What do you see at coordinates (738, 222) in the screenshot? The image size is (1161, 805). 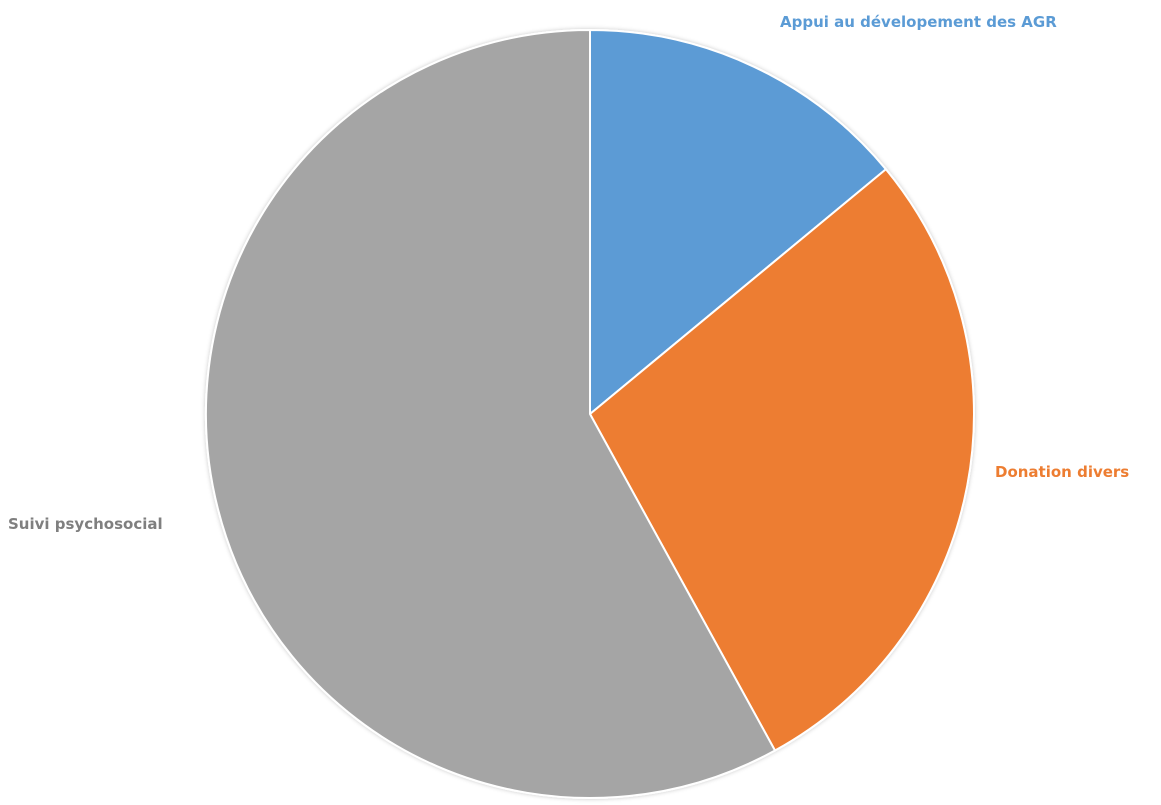 I see `pie-slice-appui-agr` at bounding box center [738, 222].